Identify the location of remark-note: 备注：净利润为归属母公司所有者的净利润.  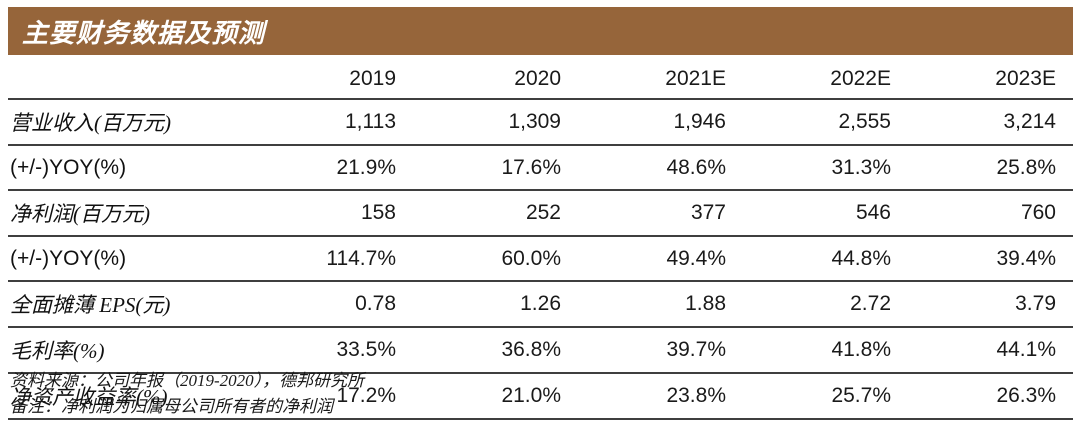
(171, 407).